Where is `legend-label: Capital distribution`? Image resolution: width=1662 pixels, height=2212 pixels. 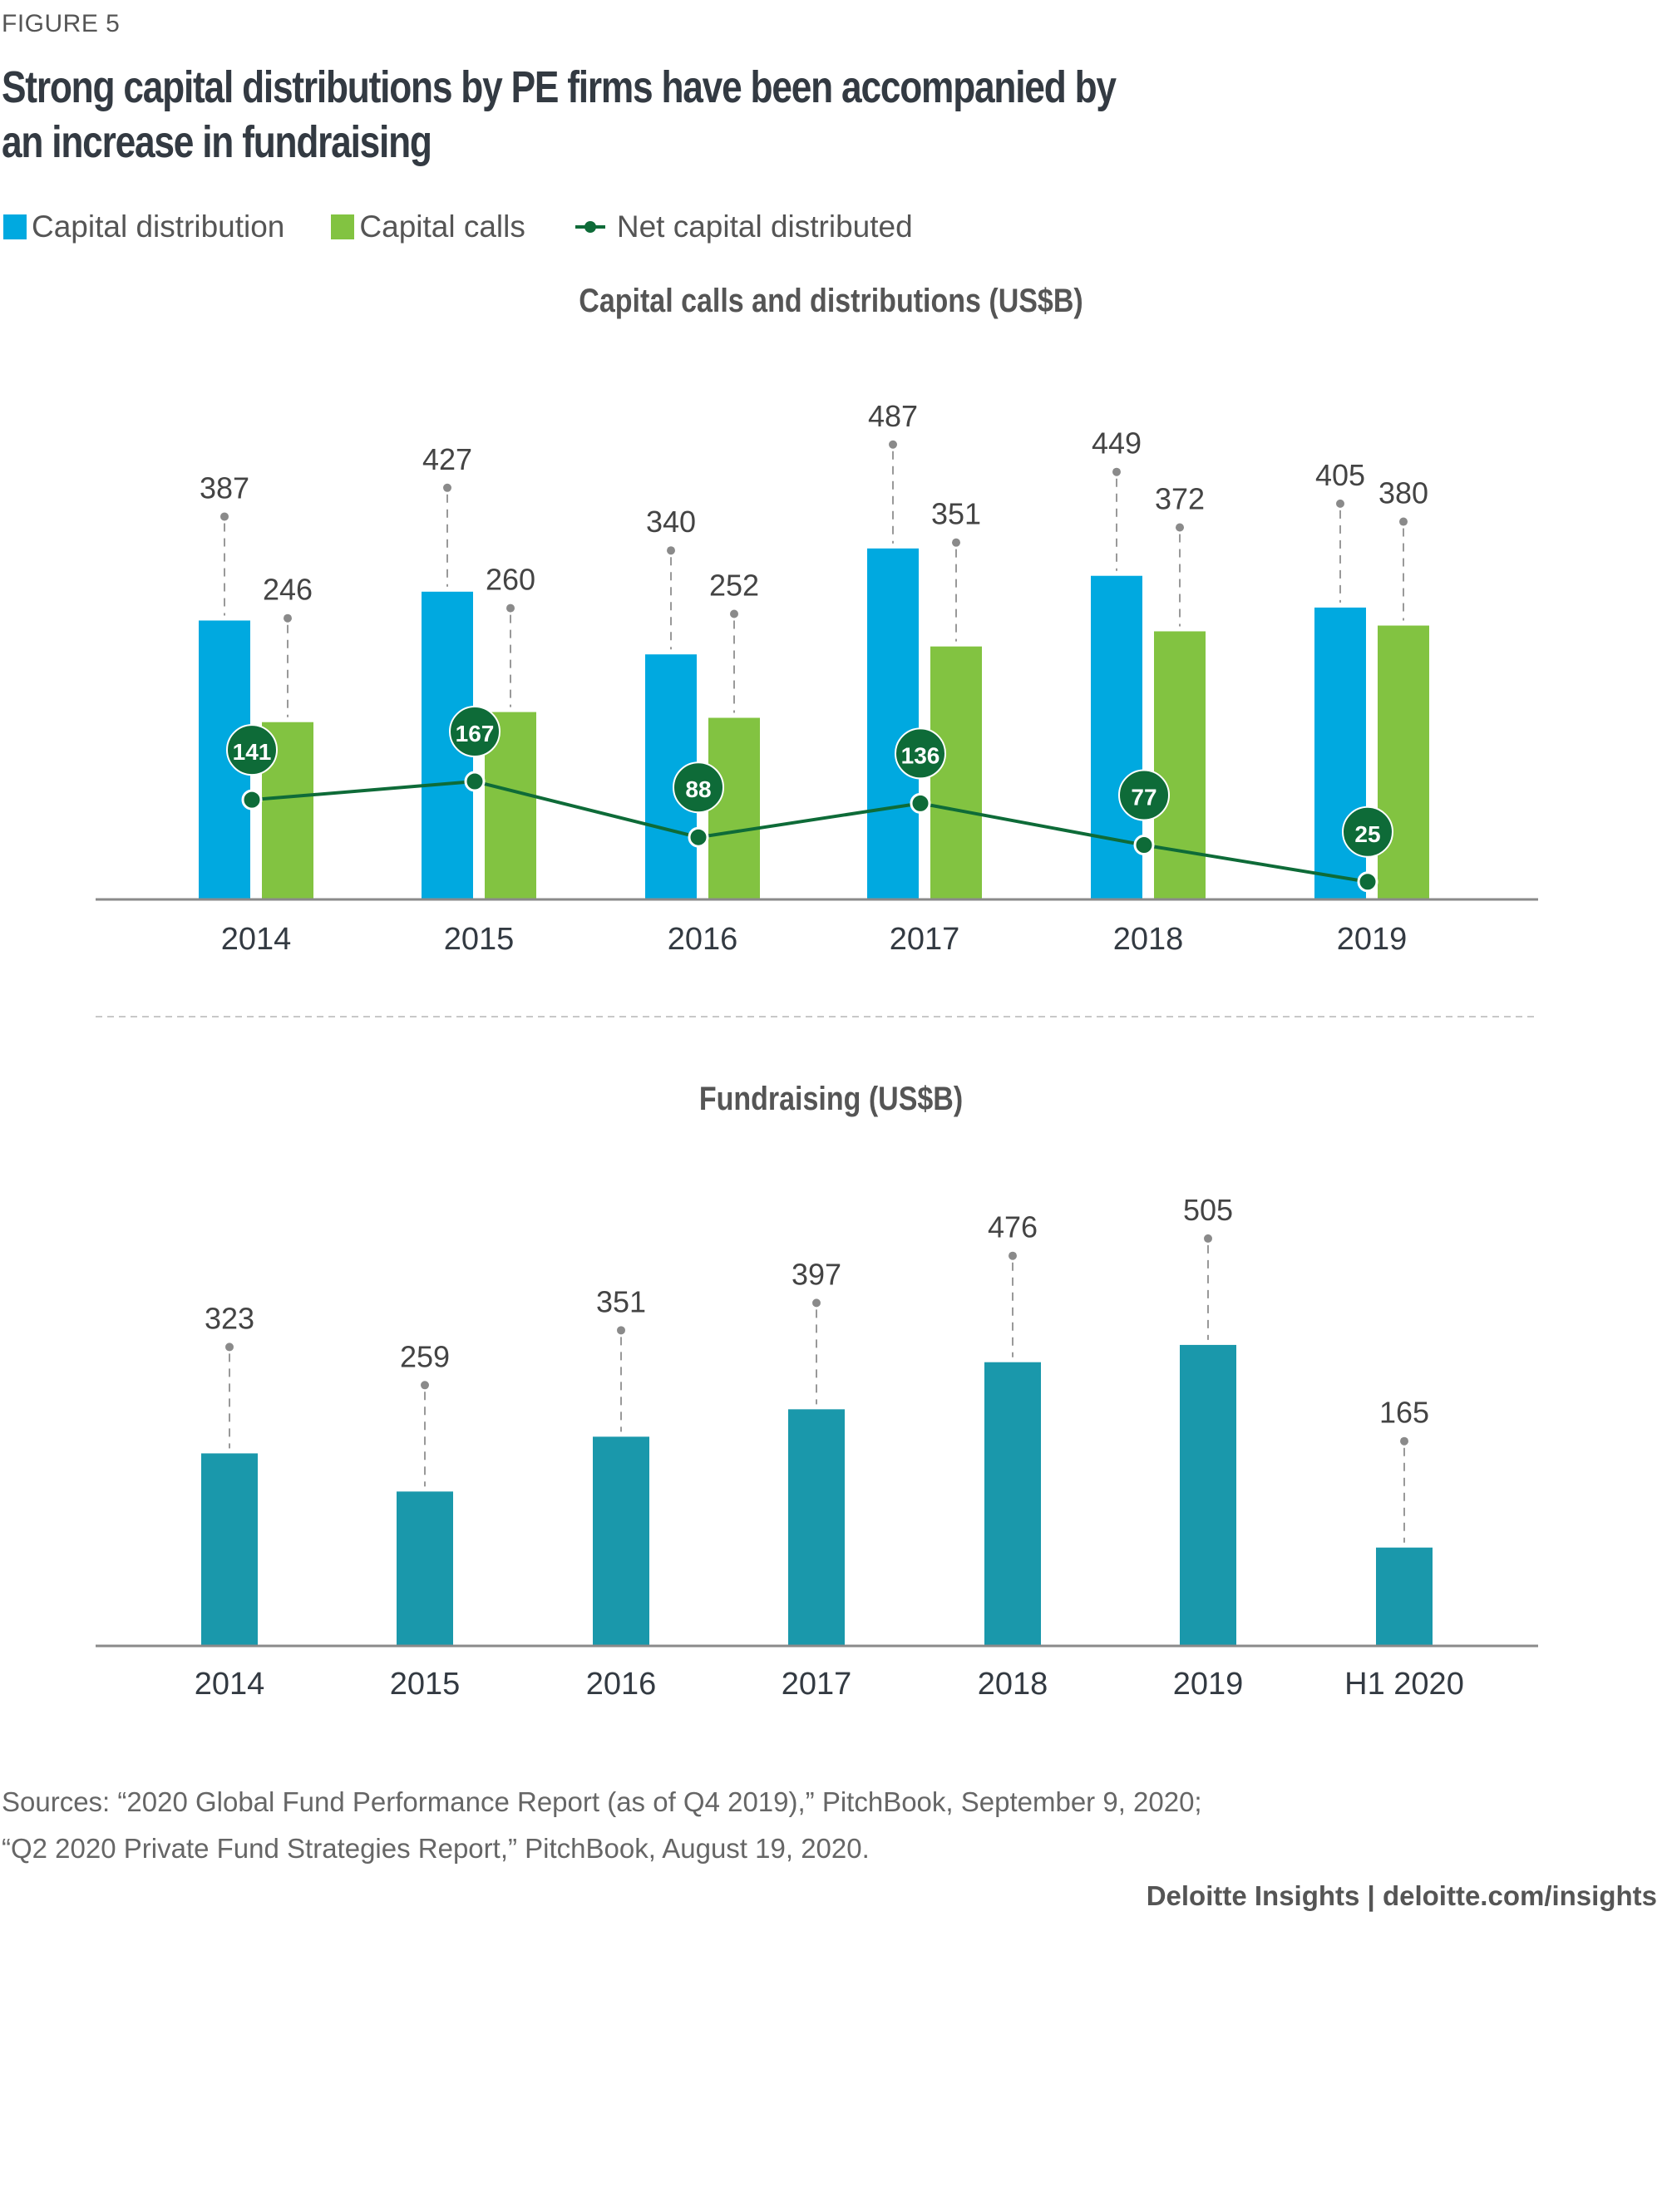
legend-label: Capital distribution is located at coordinates (158, 226).